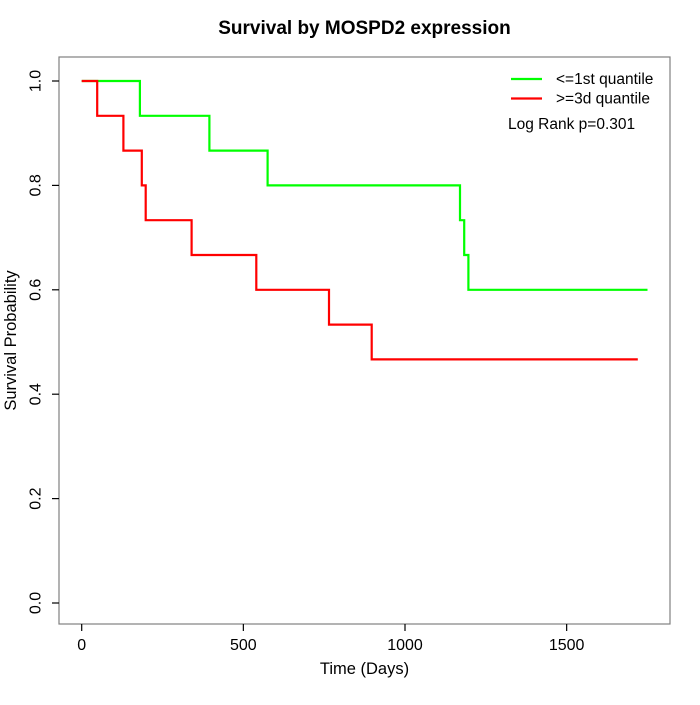 The height and width of the screenshot is (705, 700). What do you see at coordinates (364, 669) in the screenshot?
I see `x-axis-title: Time (Days)` at bounding box center [364, 669].